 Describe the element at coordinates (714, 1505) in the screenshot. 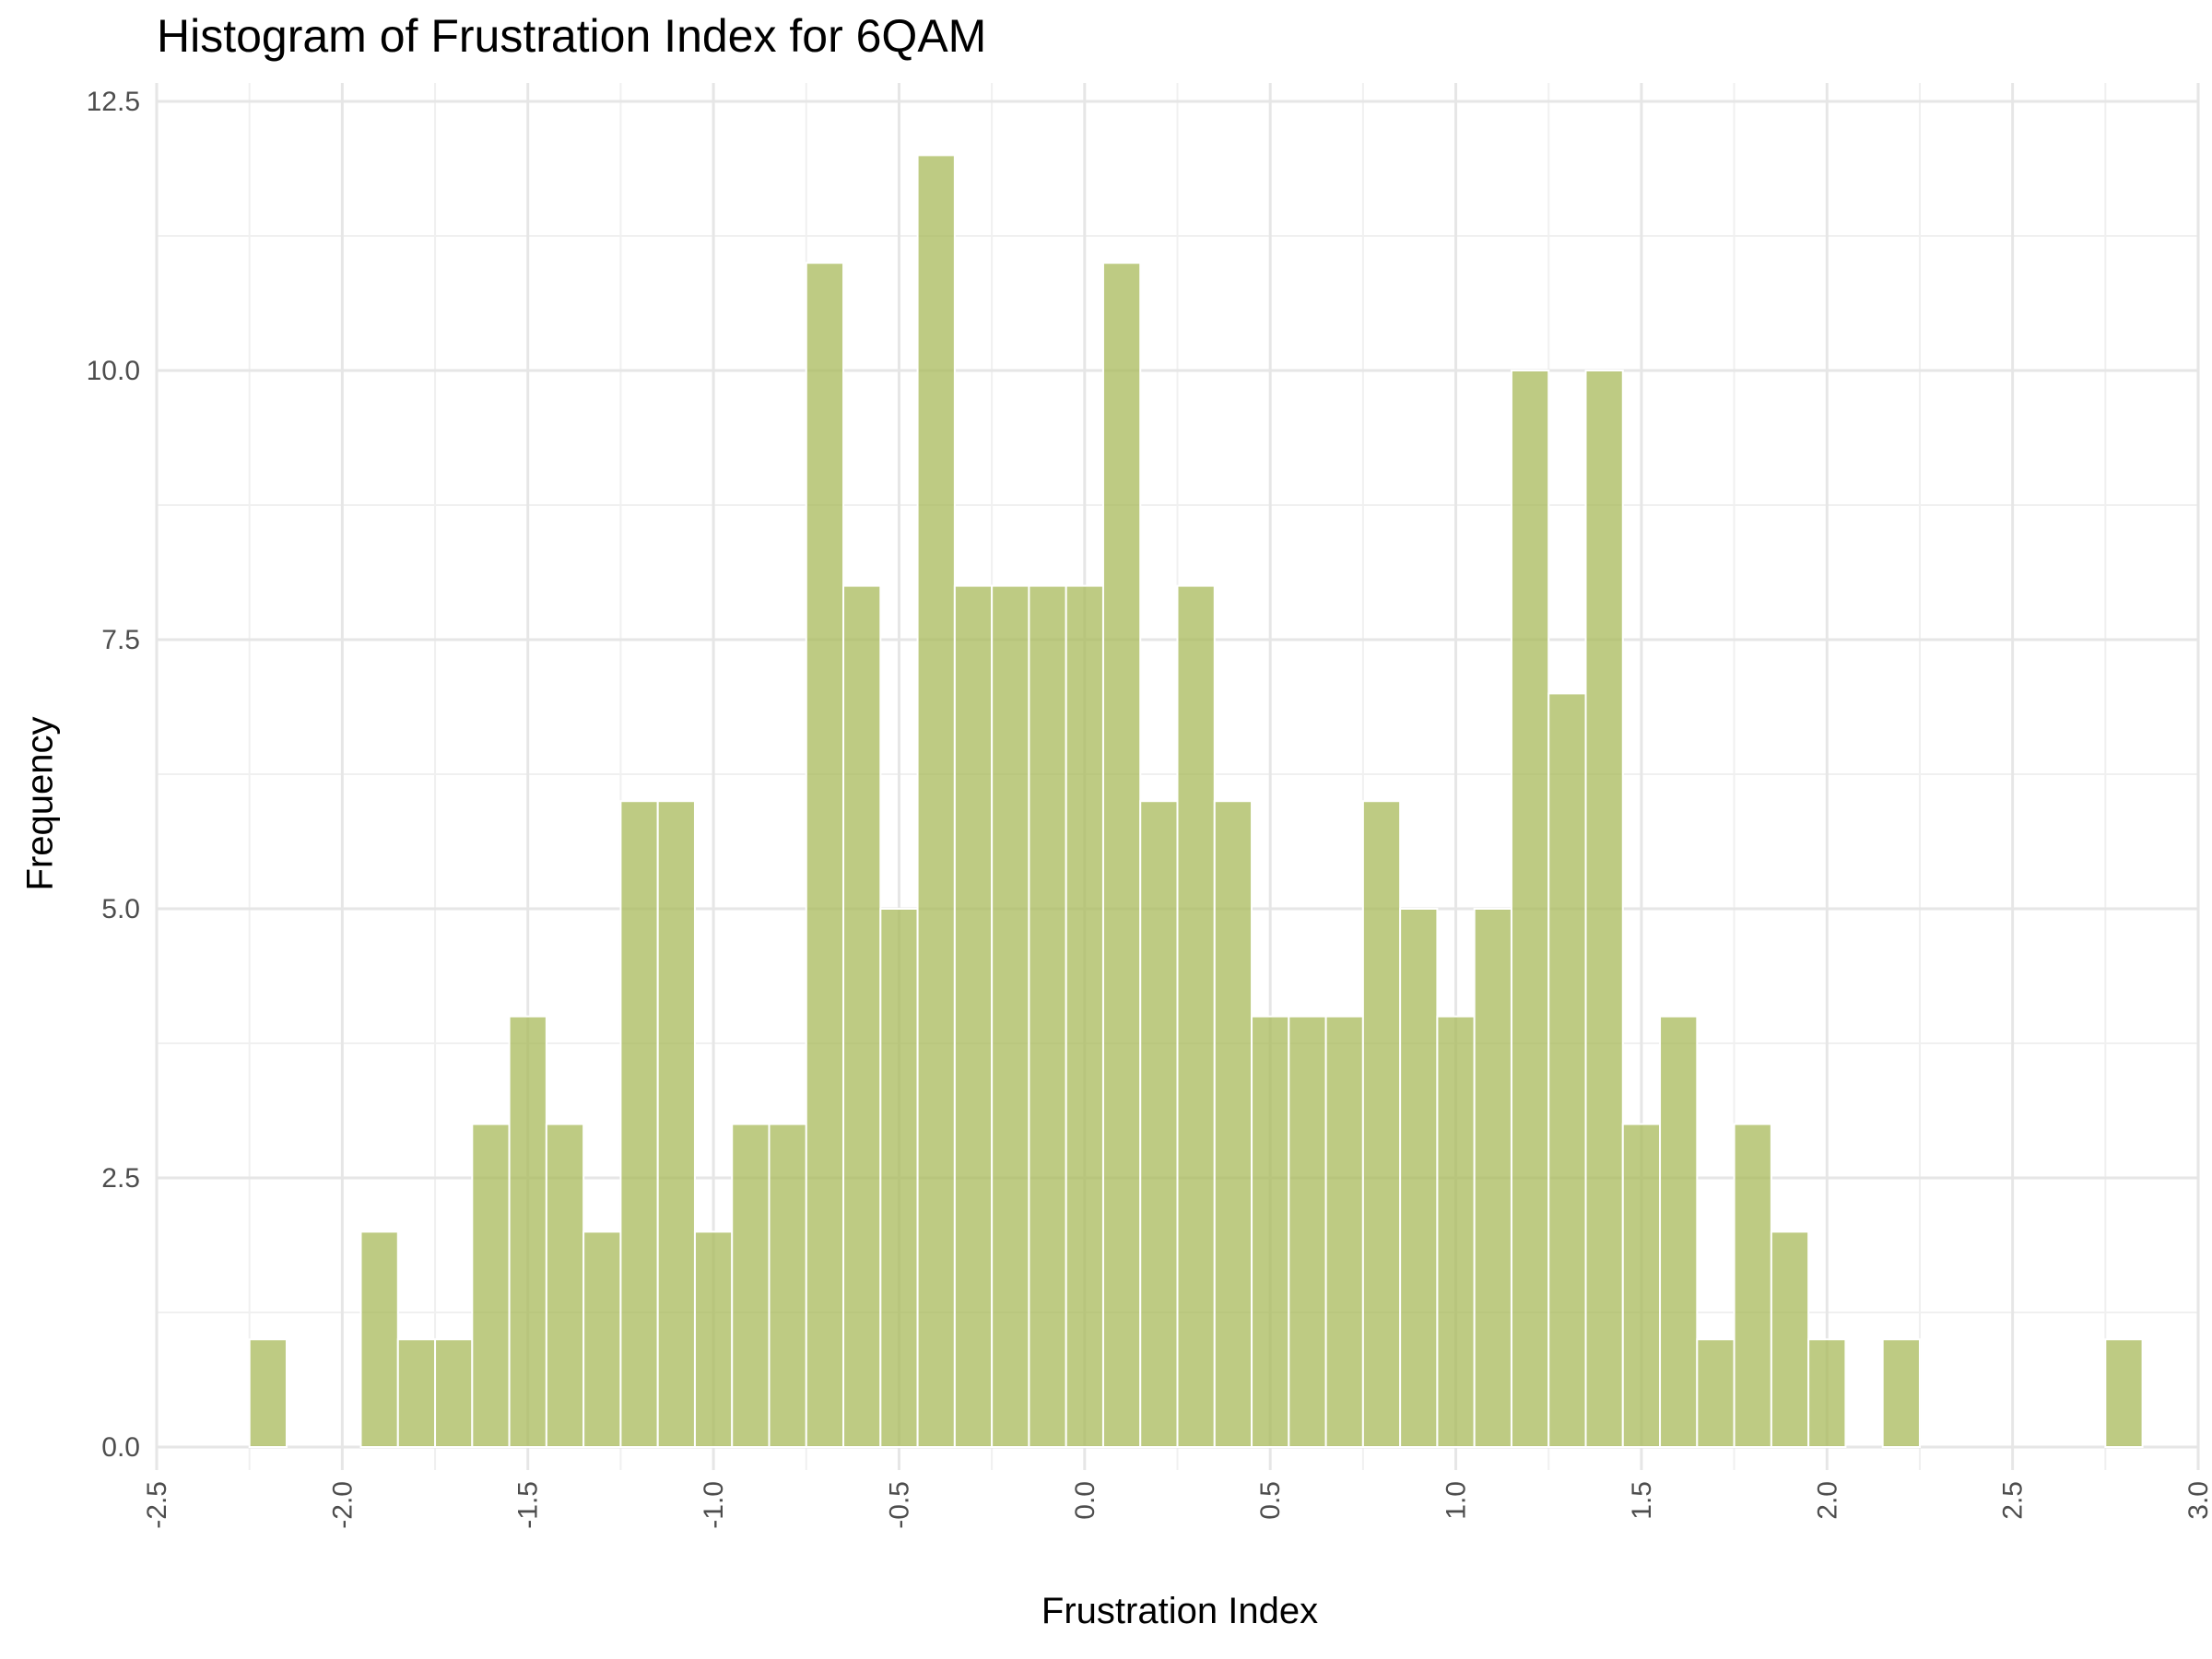

I see `x-tick-label: -1.0` at that location.